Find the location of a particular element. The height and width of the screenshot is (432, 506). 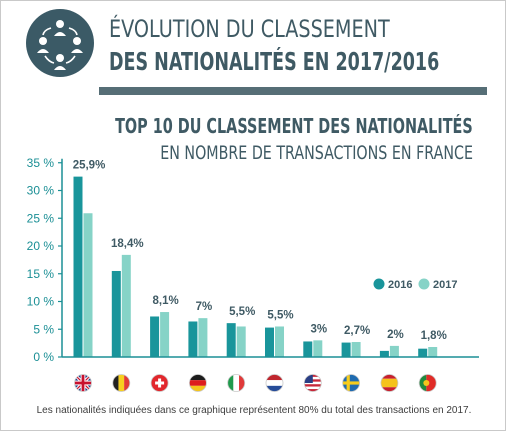

data-label: 2,7% is located at coordinates (357, 331).